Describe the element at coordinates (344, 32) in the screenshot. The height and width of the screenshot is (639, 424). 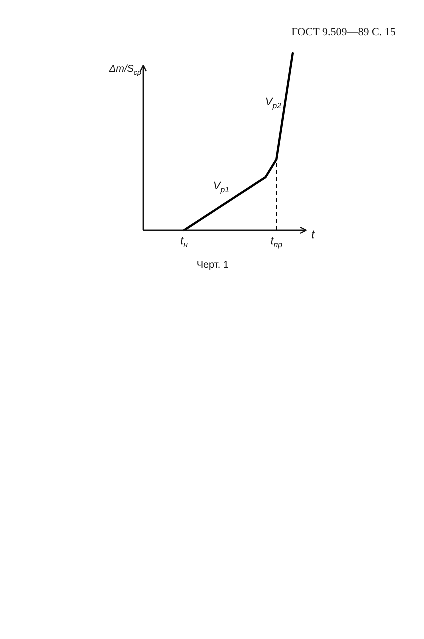
I see `text: ГОСТ 9.509—89 С. 15` at that location.